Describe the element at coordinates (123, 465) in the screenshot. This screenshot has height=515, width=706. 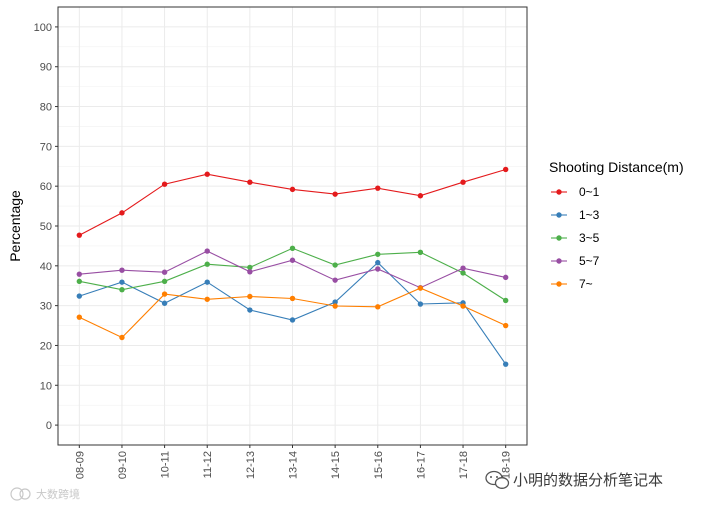
I see `x-tick-label: 09-10` at that location.